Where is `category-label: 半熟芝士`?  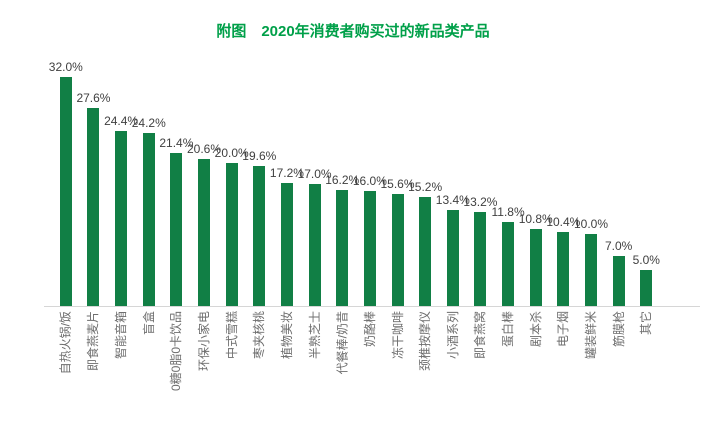
category-label: 半熟芝士 is located at coordinates (314, 335).